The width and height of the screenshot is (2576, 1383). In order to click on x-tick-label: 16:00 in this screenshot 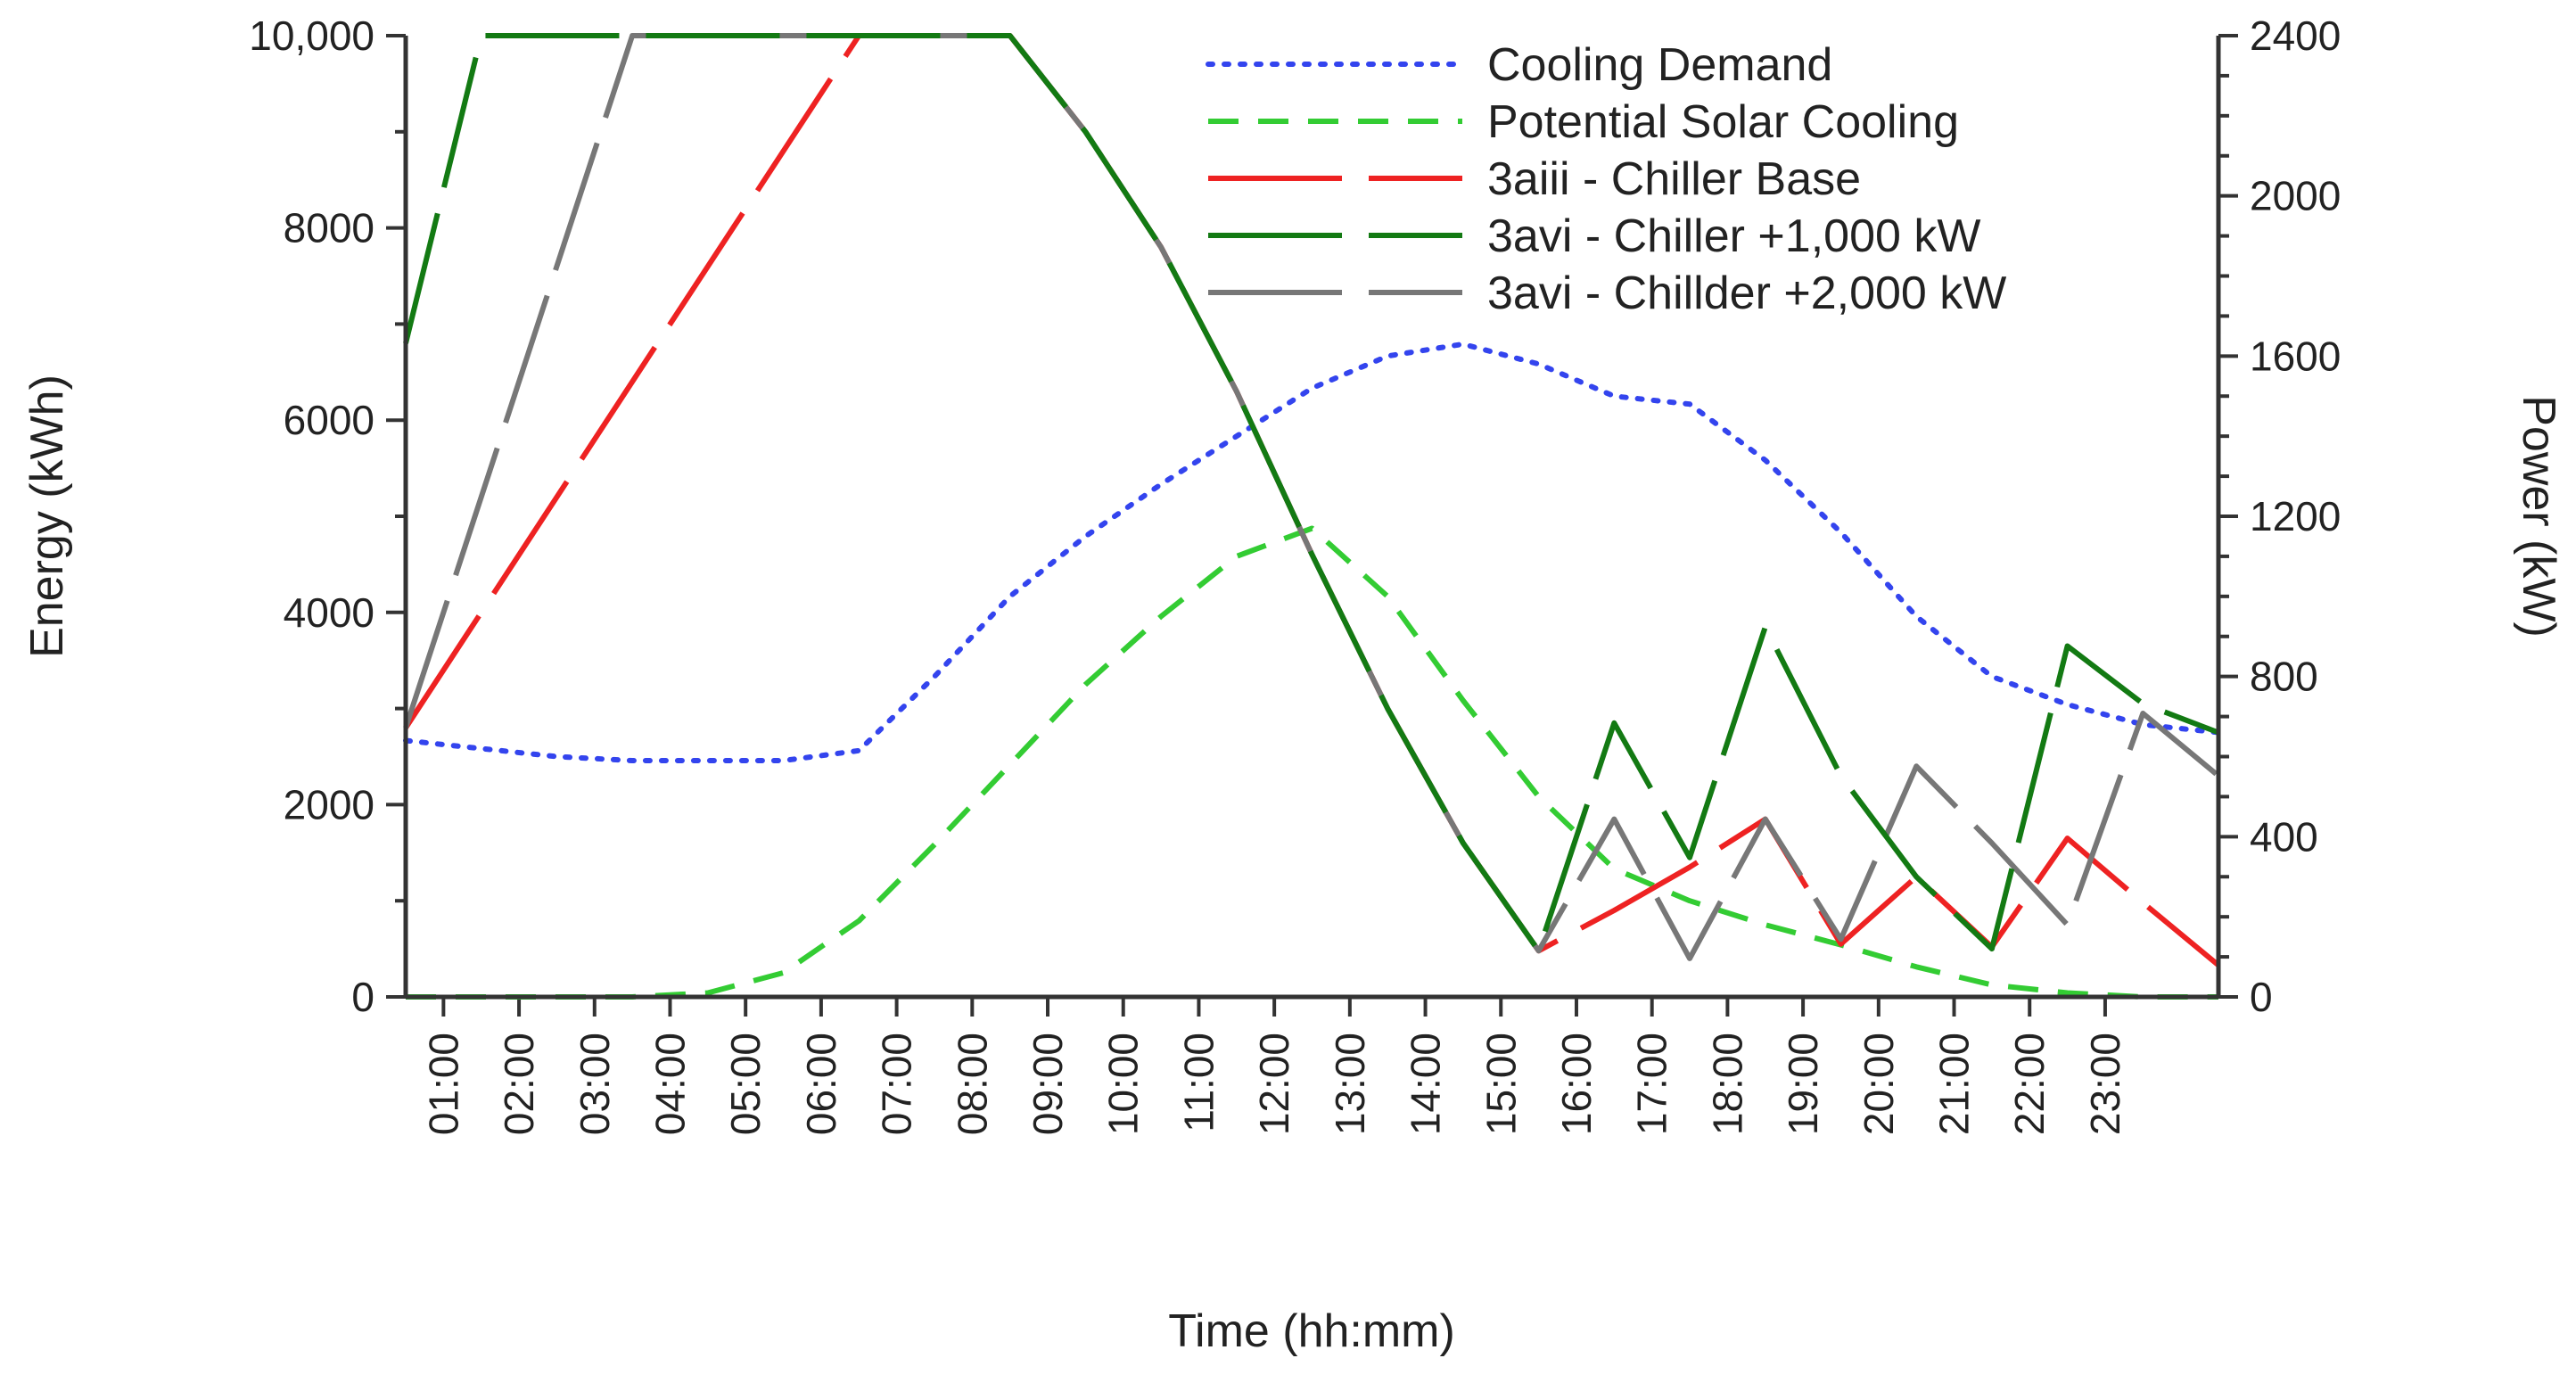, I will do `click(1576, 1084)`.